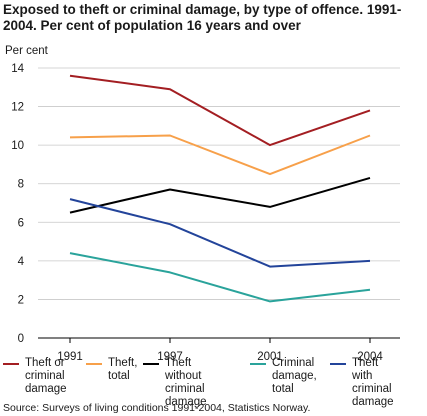  What do you see at coordinates (270, 357) in the screenshot?
I see `x-tick-label: 2001` at bounding box center [270, 357].